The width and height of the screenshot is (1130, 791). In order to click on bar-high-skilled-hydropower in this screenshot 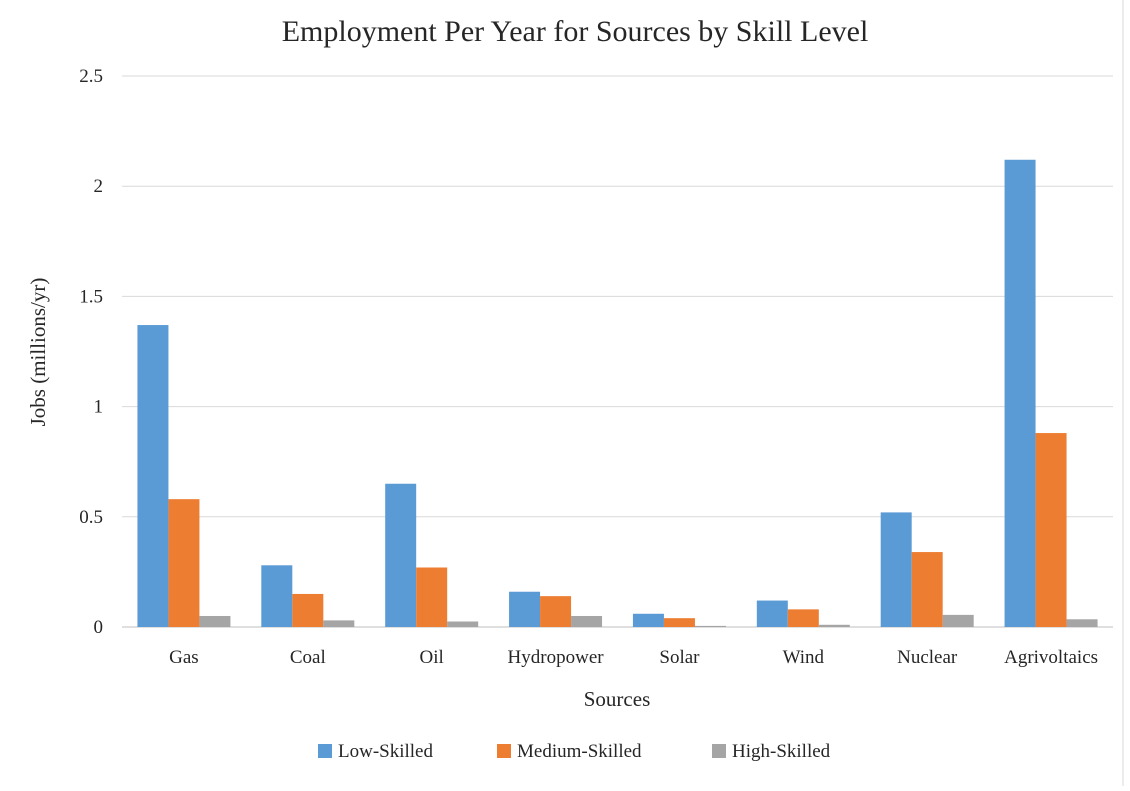, I will do `click(587, 621)`.